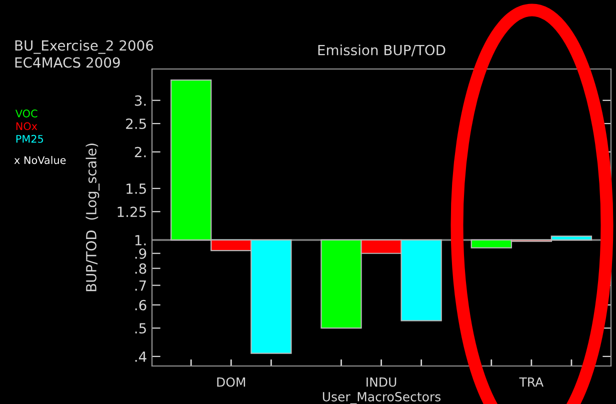  What do you see at coordinates (140, 357) in the screenshot?
I see `y-tick-label: .4` at bounding box center [140, 357].